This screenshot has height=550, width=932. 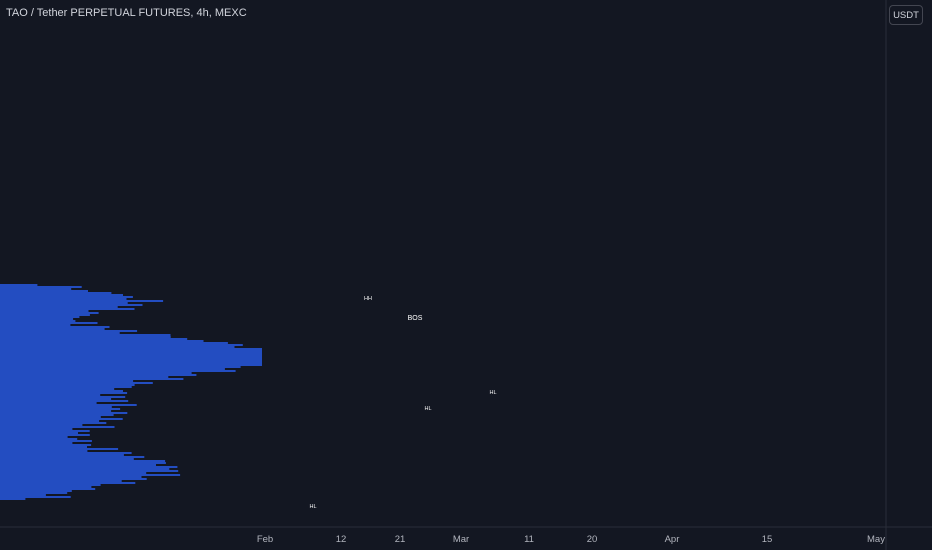 I want to click on time-tick: 21, so click(x=400, y=539).